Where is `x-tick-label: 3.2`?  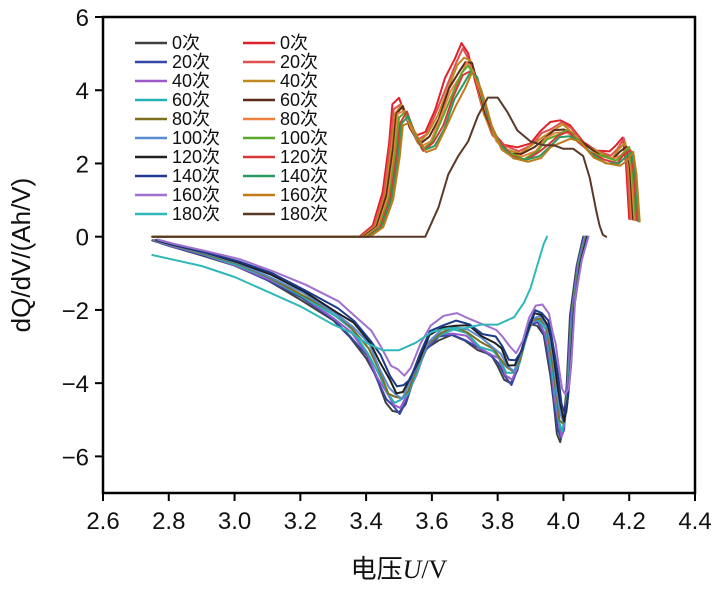
x-tick-label: 3.2 is located at coordinates (300, 521).